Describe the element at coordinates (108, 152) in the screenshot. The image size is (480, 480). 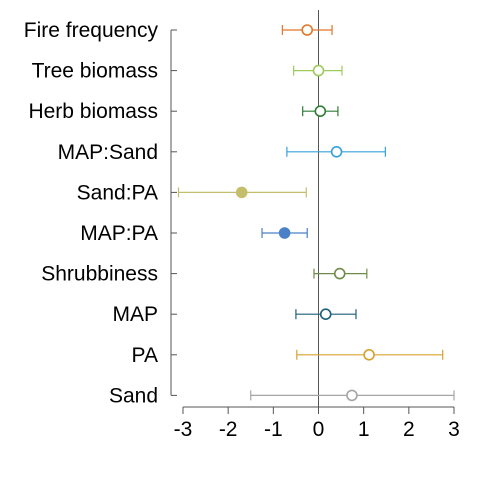
I see `y-tick-label: MAP:Sand` at that location.